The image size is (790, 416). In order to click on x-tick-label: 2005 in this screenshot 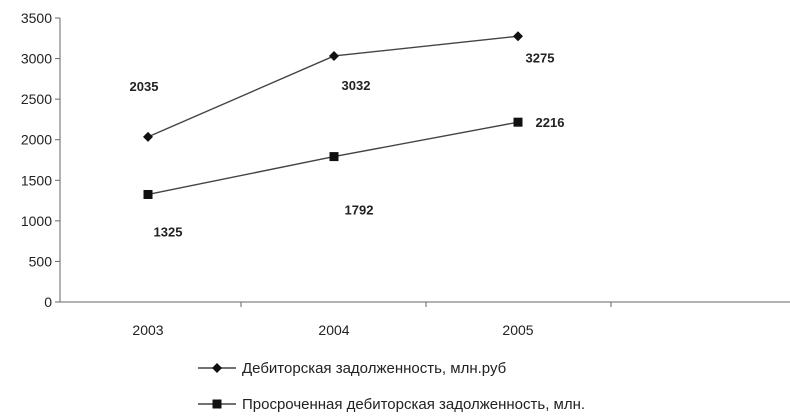, I will do `click(517, 330)`.